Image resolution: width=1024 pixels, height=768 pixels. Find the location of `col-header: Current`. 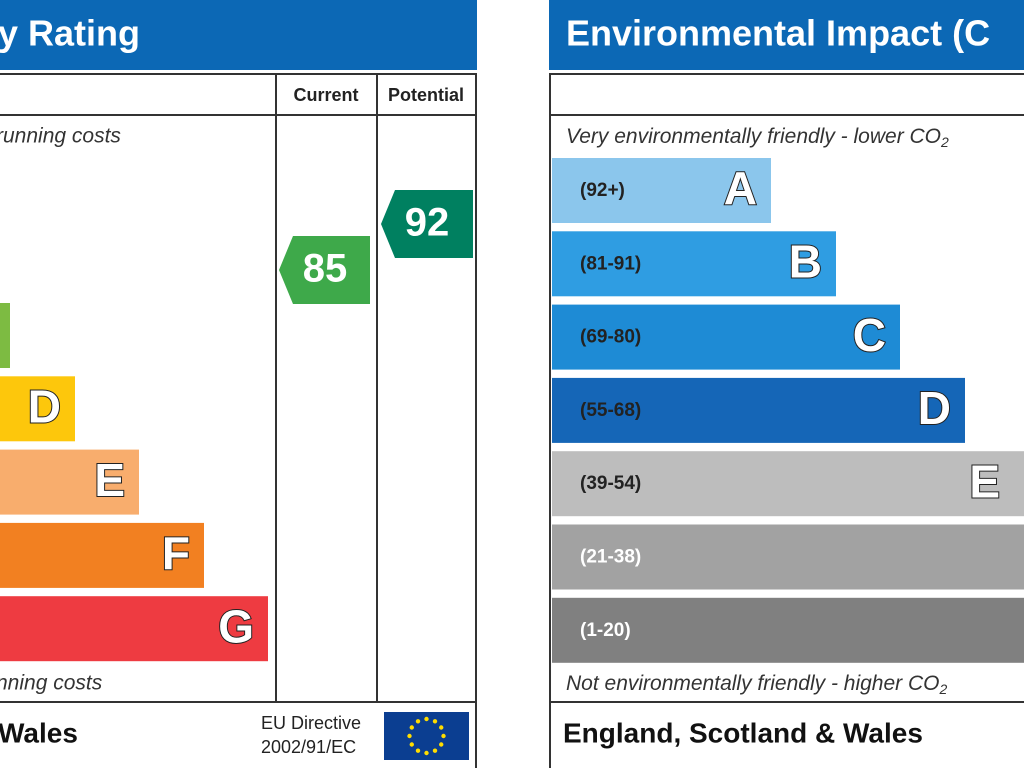

col-header: Current is located at coordinates (325, 95).